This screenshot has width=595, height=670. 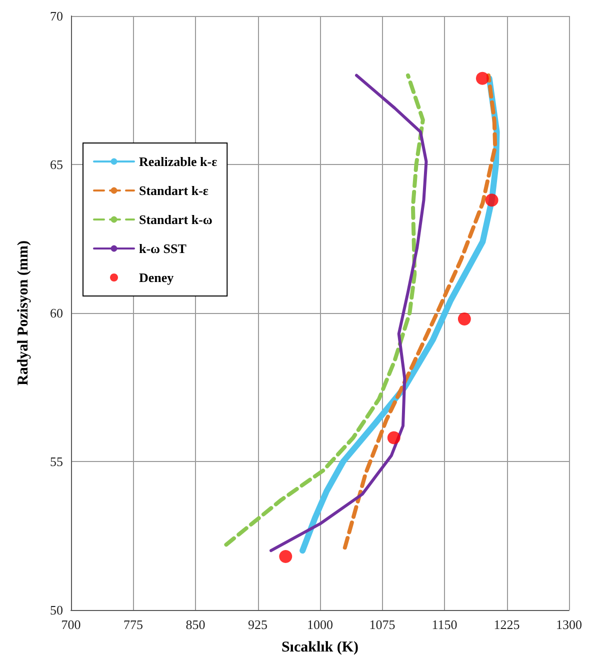 What do you see at coordinates (56, 313) in the screenshot?
I see `y-tick-label: 60` at bounding box center [56, 313].